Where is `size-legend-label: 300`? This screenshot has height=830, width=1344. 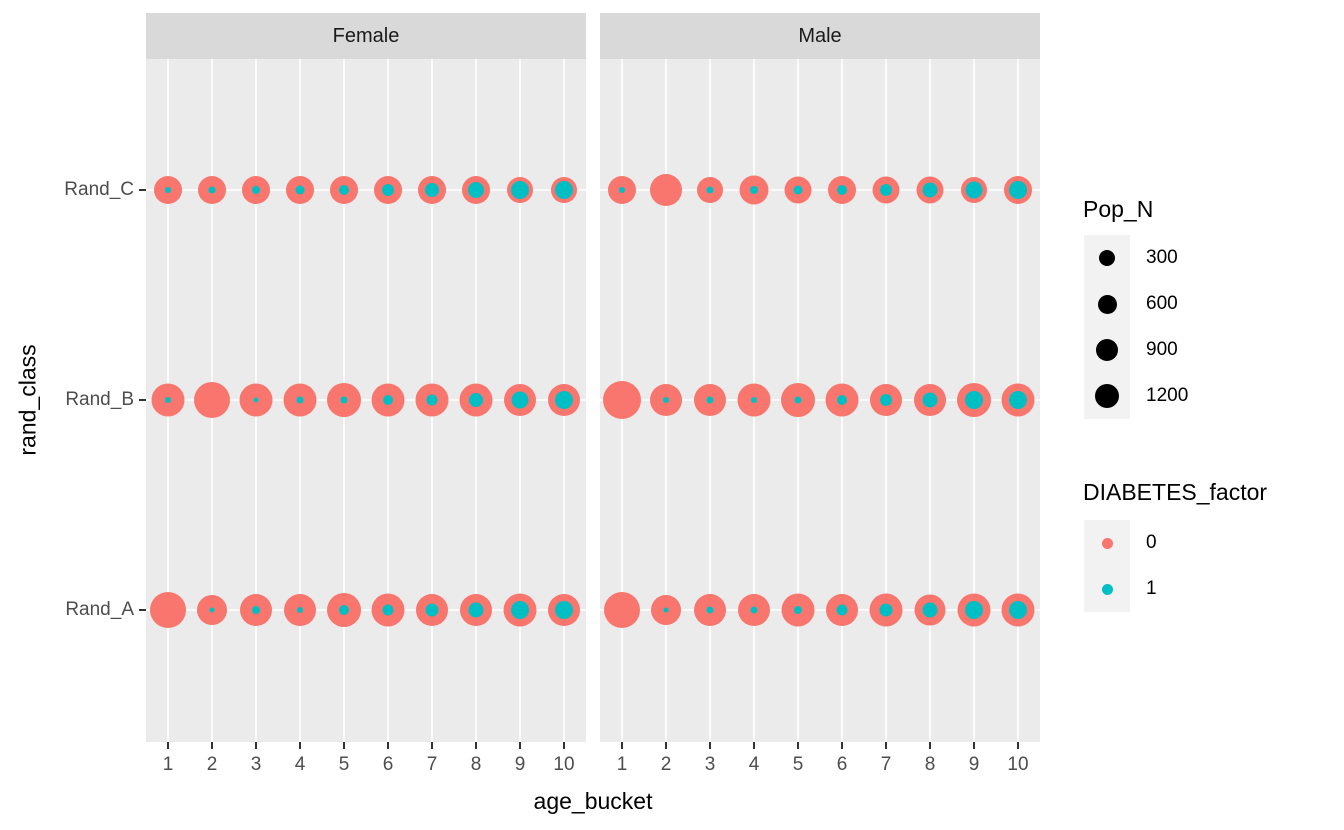
size-legend-label: 300 is located at coordinates (1162, 257).